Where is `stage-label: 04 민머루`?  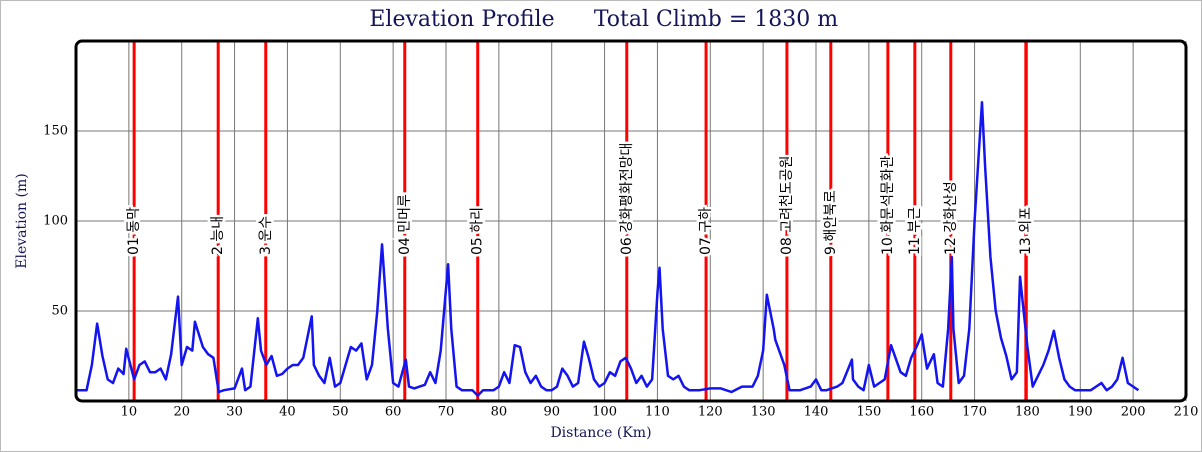 stage-label: 04 민머루 is located at coordinates (405, 224).